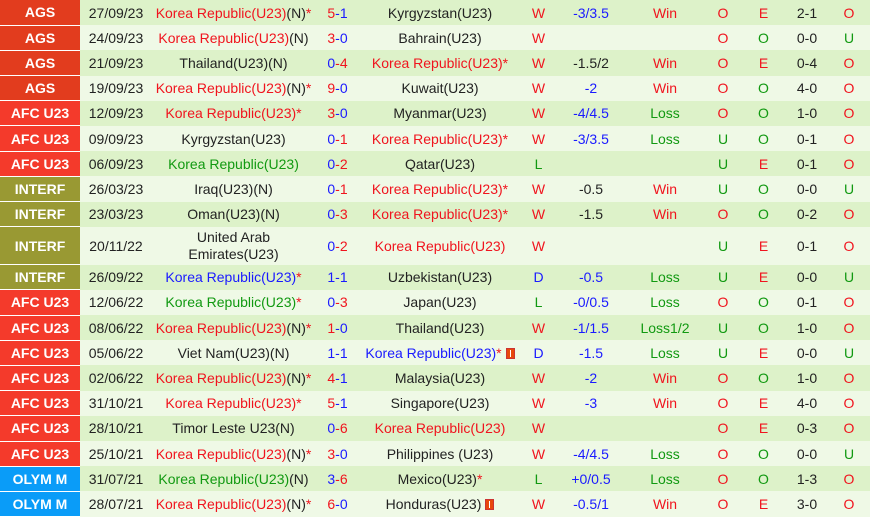 Image resolution: width=870 pixels, height=518 pixels. Describe the element at coordinates (337, 328) in the screenshot. I see `score: 1-0` at that location.